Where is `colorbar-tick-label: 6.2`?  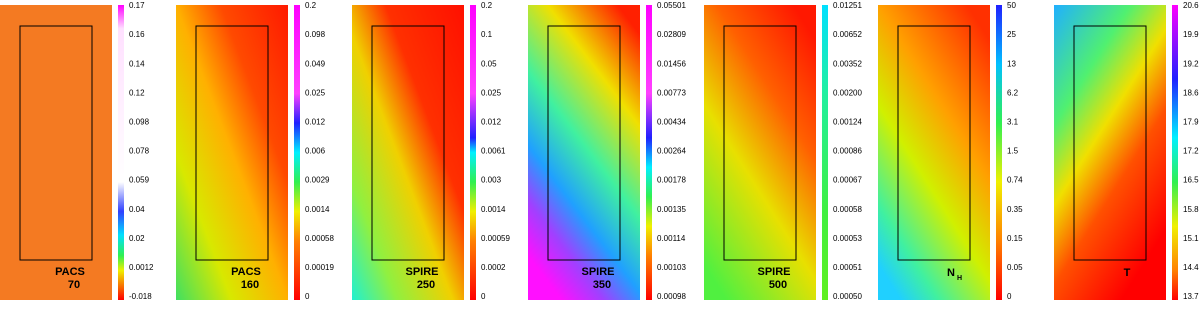
colorbar-tick-label: 6.2 is located at coordinates (1013, 92).